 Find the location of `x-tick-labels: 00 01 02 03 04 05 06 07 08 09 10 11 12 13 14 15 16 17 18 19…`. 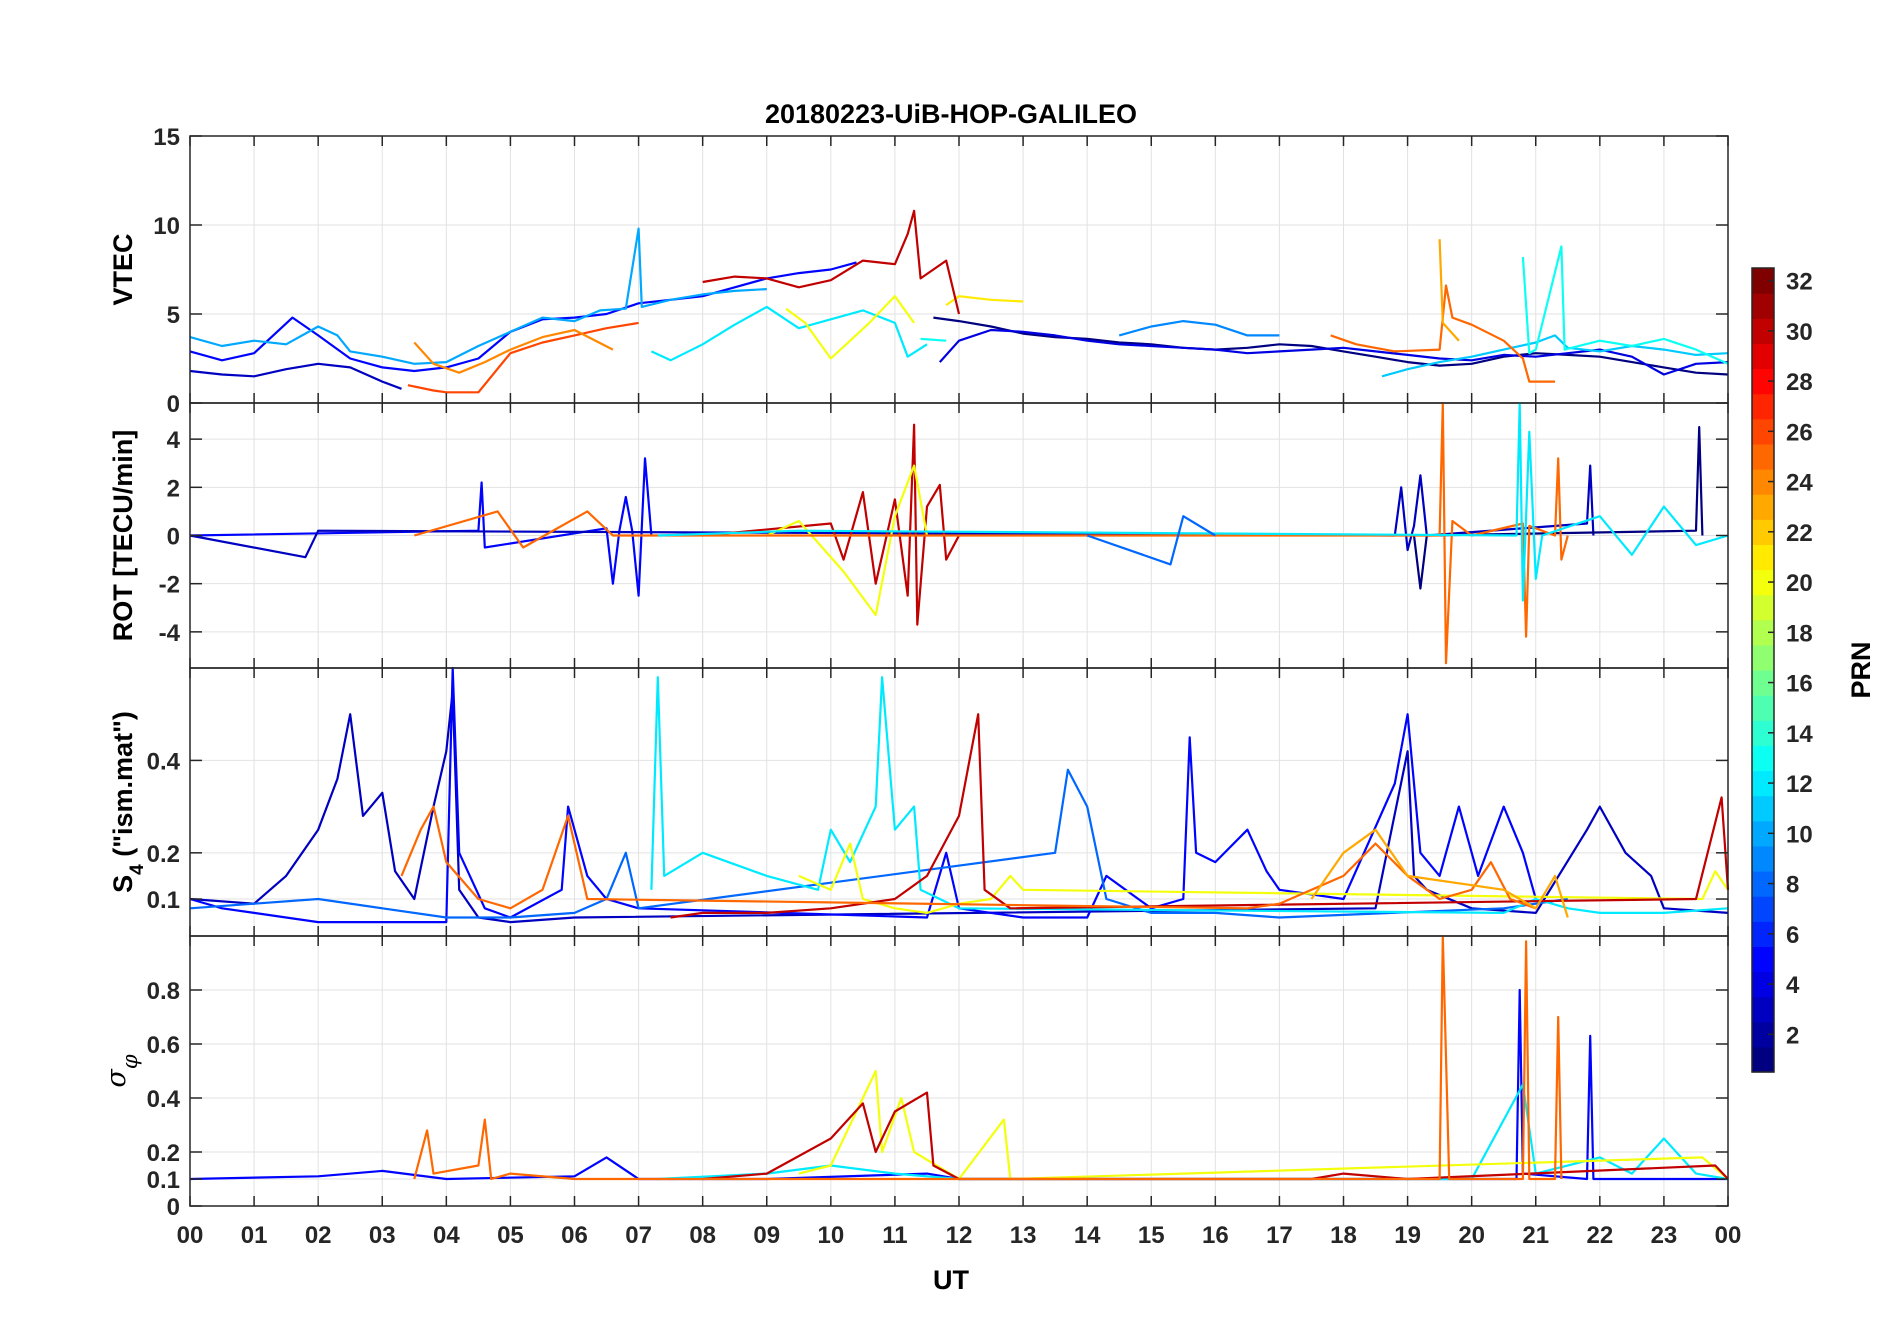

x-tick-labels: 00 01 02 03 04 05 06 07 08 09 10 11 12 13 14 15 16 17 18 19… is located at coordinates (959, 1235).